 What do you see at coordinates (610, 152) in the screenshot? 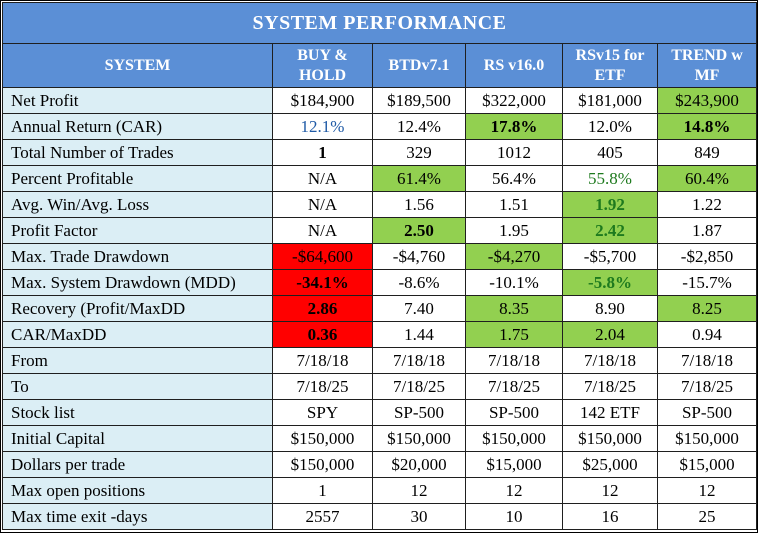
I see `cell: 405` at bounding box center [610, 152].